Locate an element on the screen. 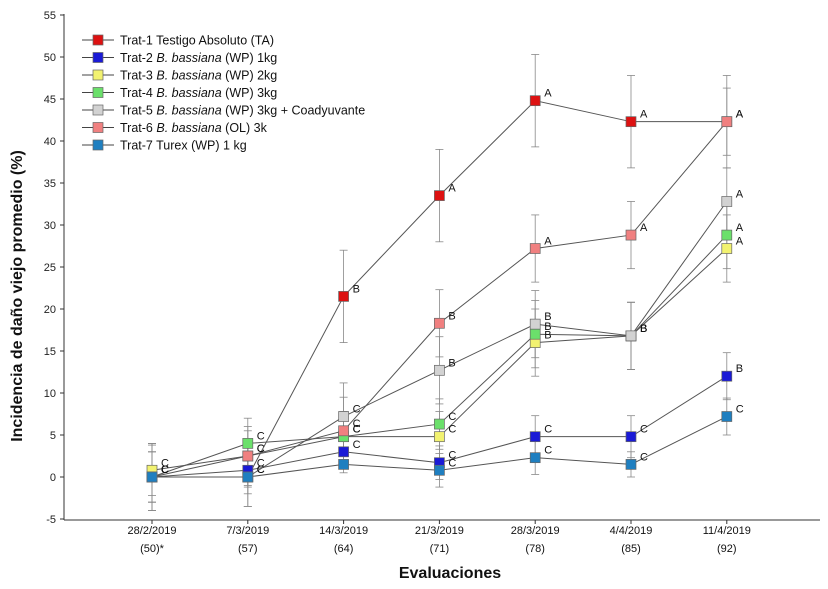 The image size is (828, 589). y-tick-label: 55 is located at coordinates (50, 16).